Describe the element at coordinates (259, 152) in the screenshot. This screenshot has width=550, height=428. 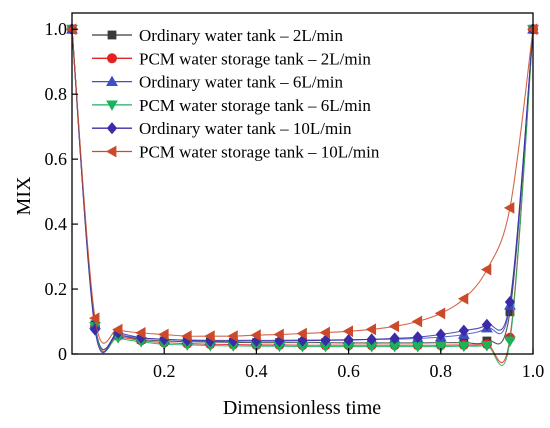
I see `legend-label: PCM water storage tank – 10L/min` at that location.